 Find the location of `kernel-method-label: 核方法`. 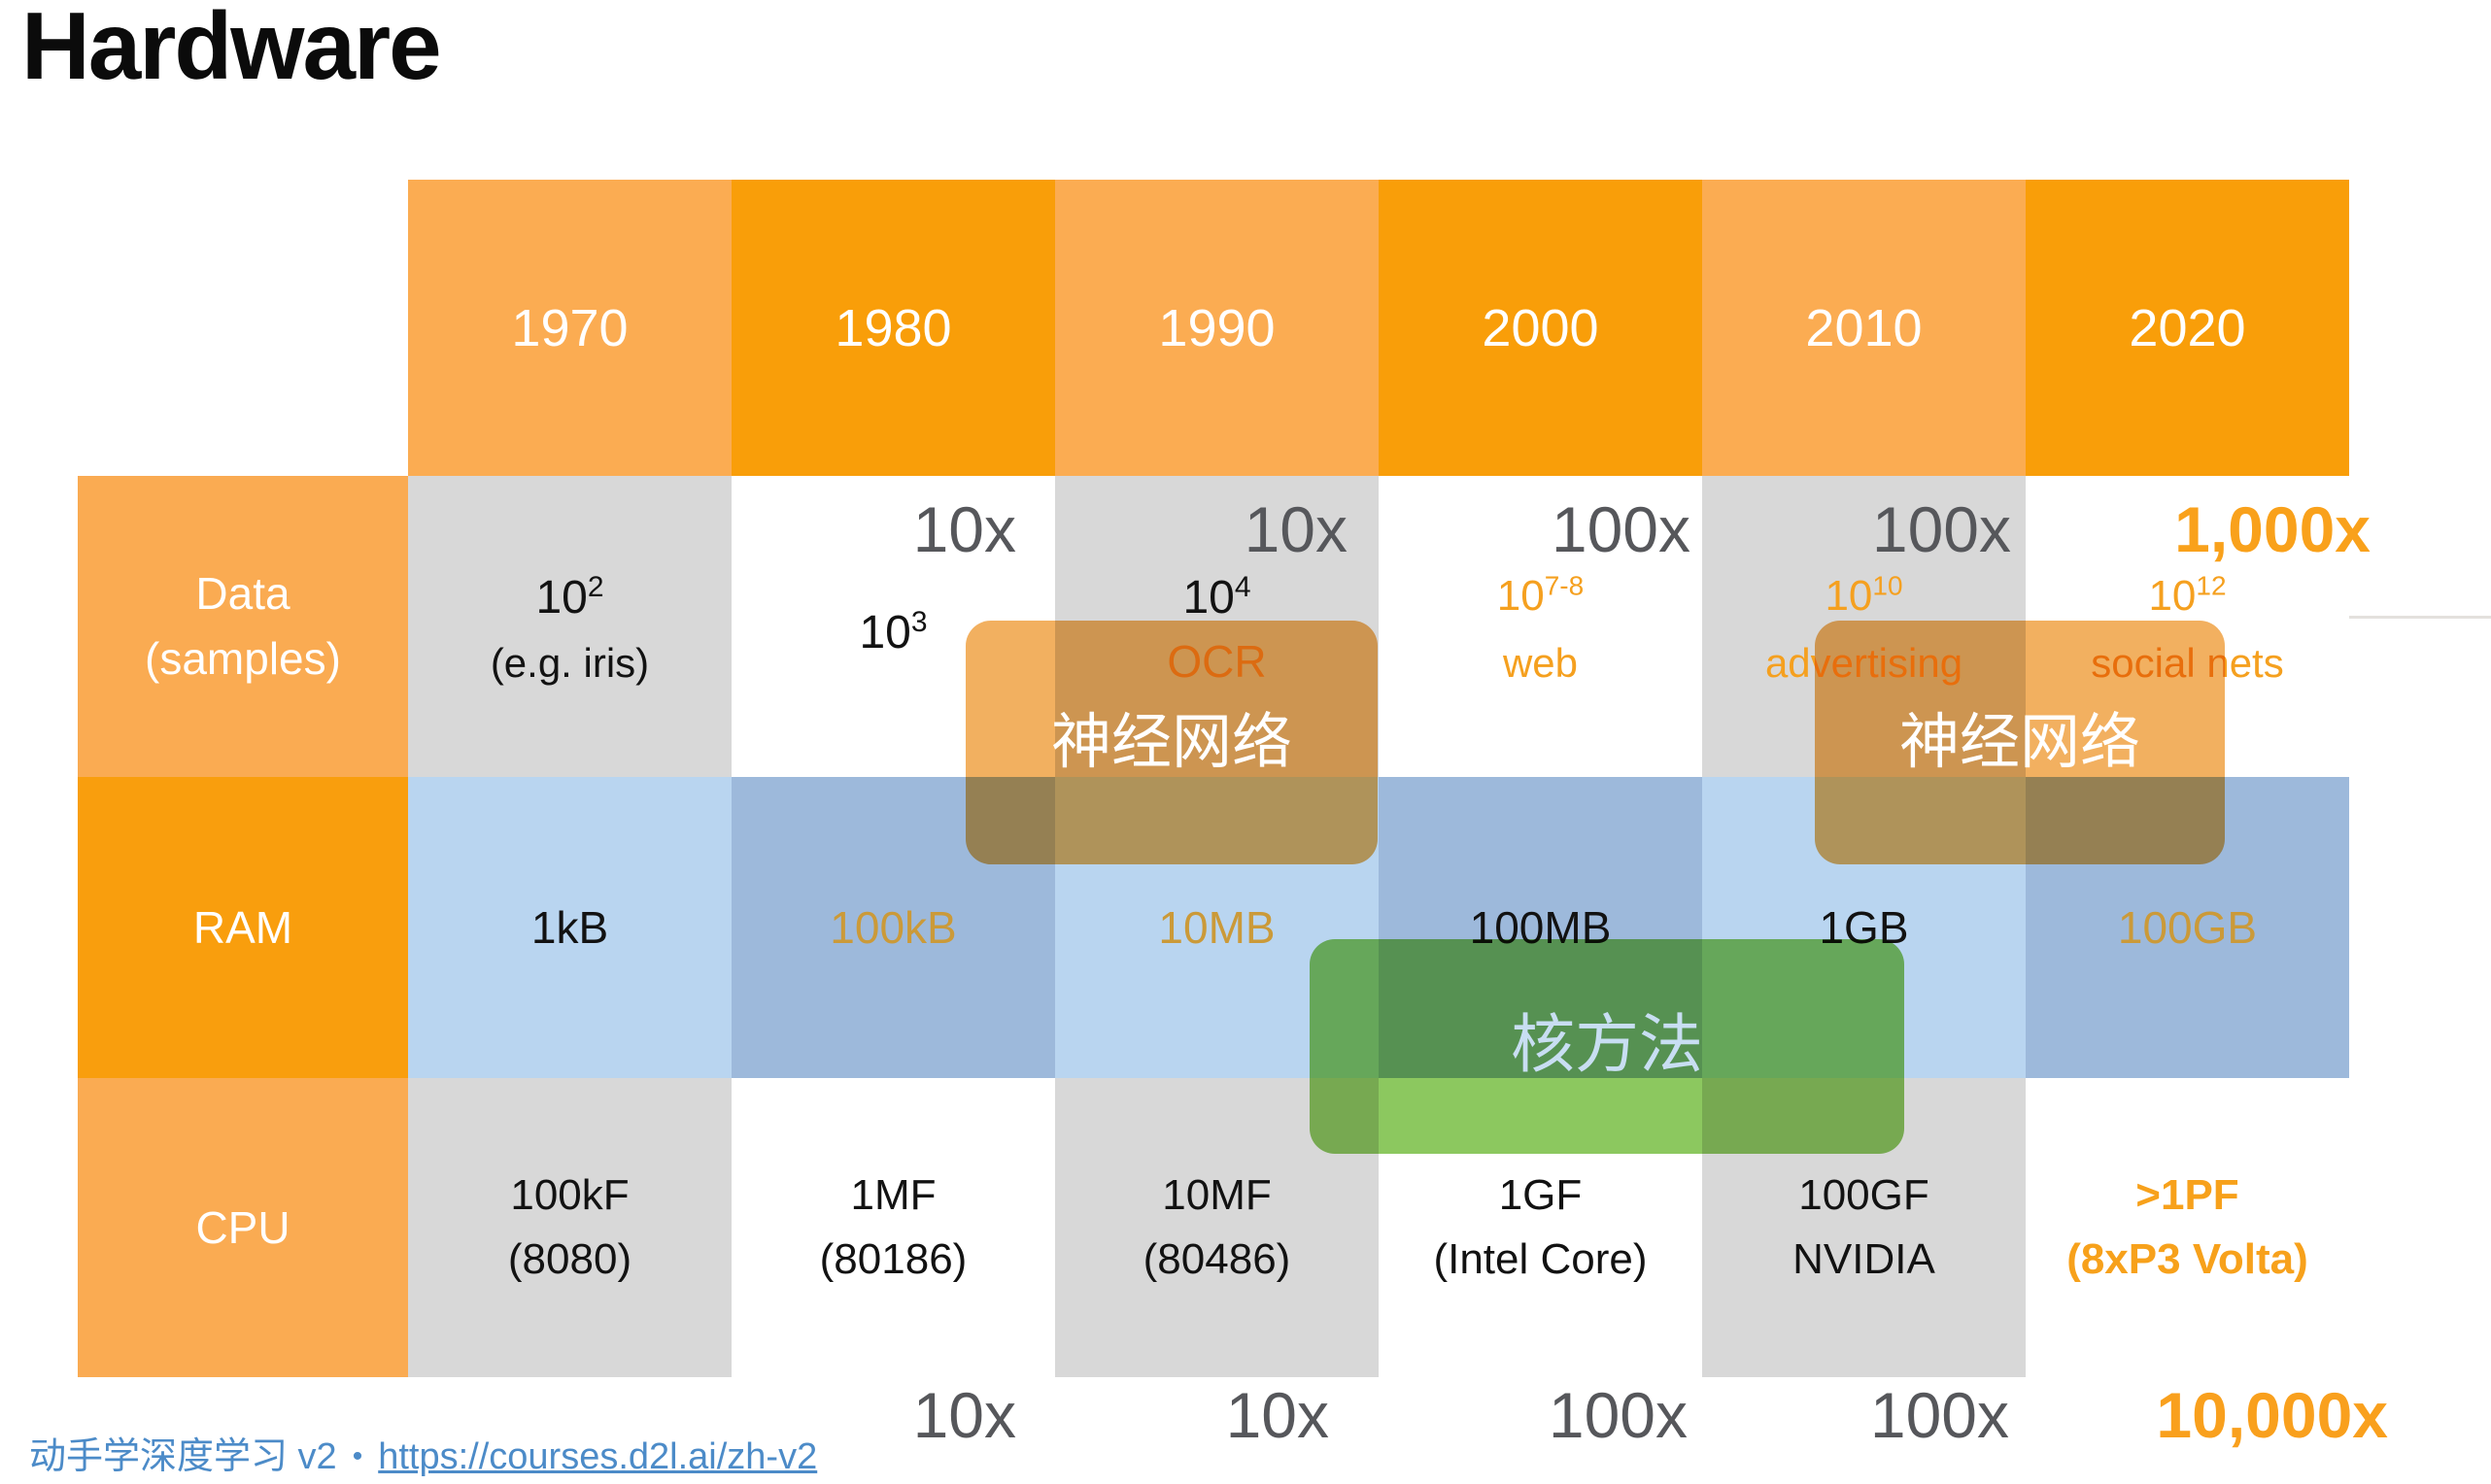

kernel-method-label: 核方法 is located at coordinates (1607, 1044).